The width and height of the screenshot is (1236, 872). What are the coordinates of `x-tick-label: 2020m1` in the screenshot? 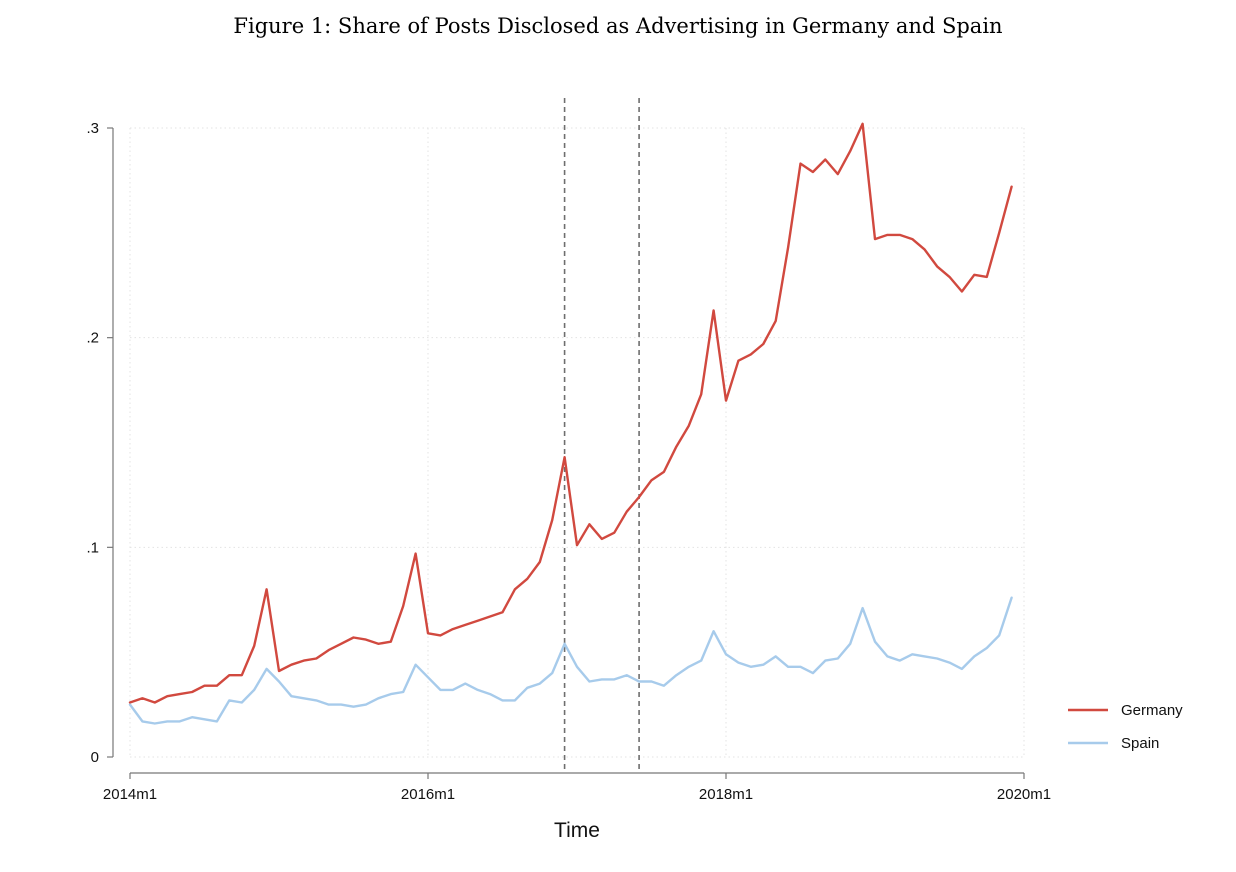 It's located at (1024, 794).